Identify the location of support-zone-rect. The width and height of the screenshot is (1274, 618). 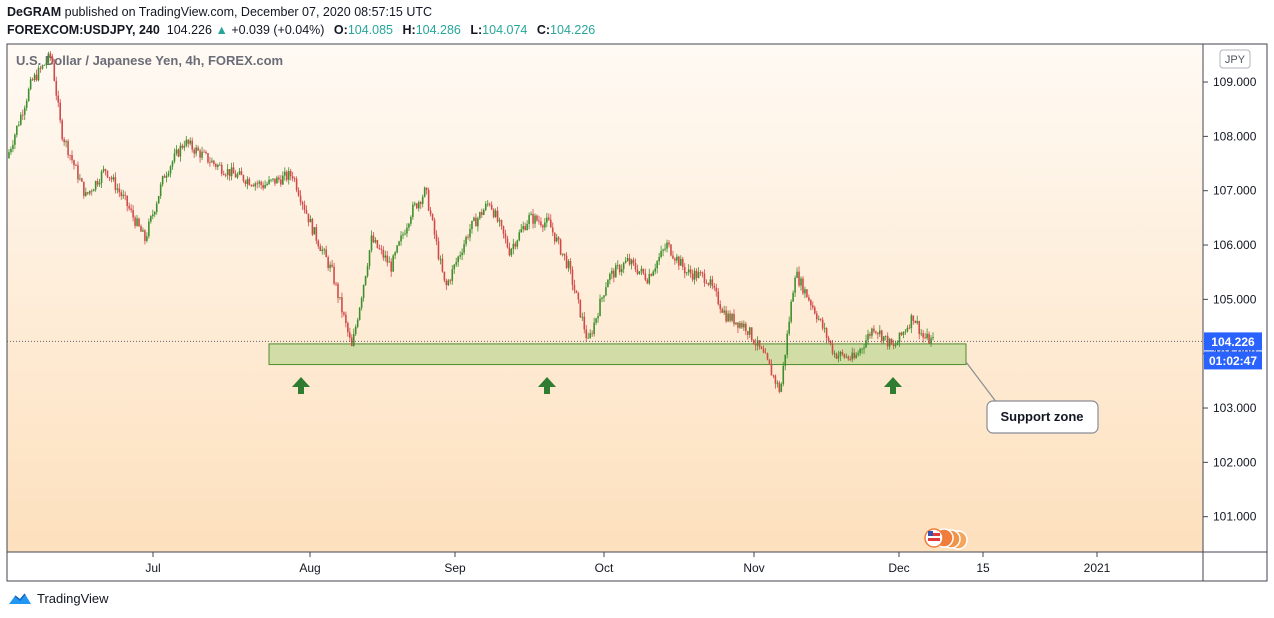
(617, 354).